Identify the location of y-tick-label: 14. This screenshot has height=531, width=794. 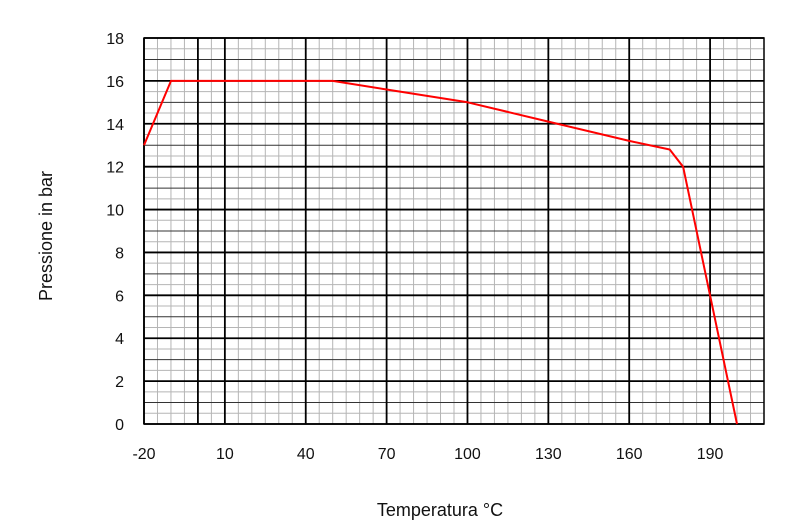
(115, 125).